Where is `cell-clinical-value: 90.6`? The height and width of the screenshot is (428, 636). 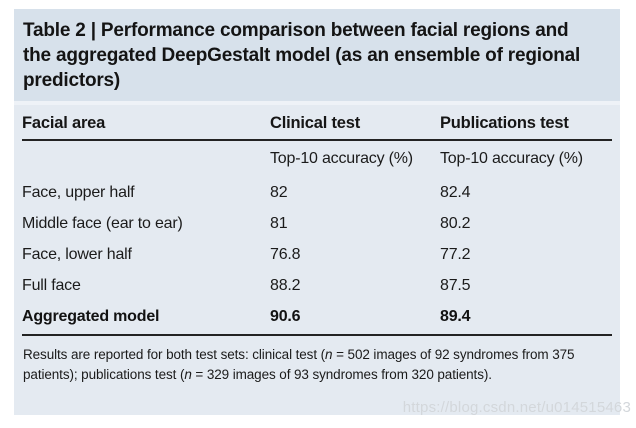 cell-clinical-value: 90.6 is located at coordinates (285, 316).